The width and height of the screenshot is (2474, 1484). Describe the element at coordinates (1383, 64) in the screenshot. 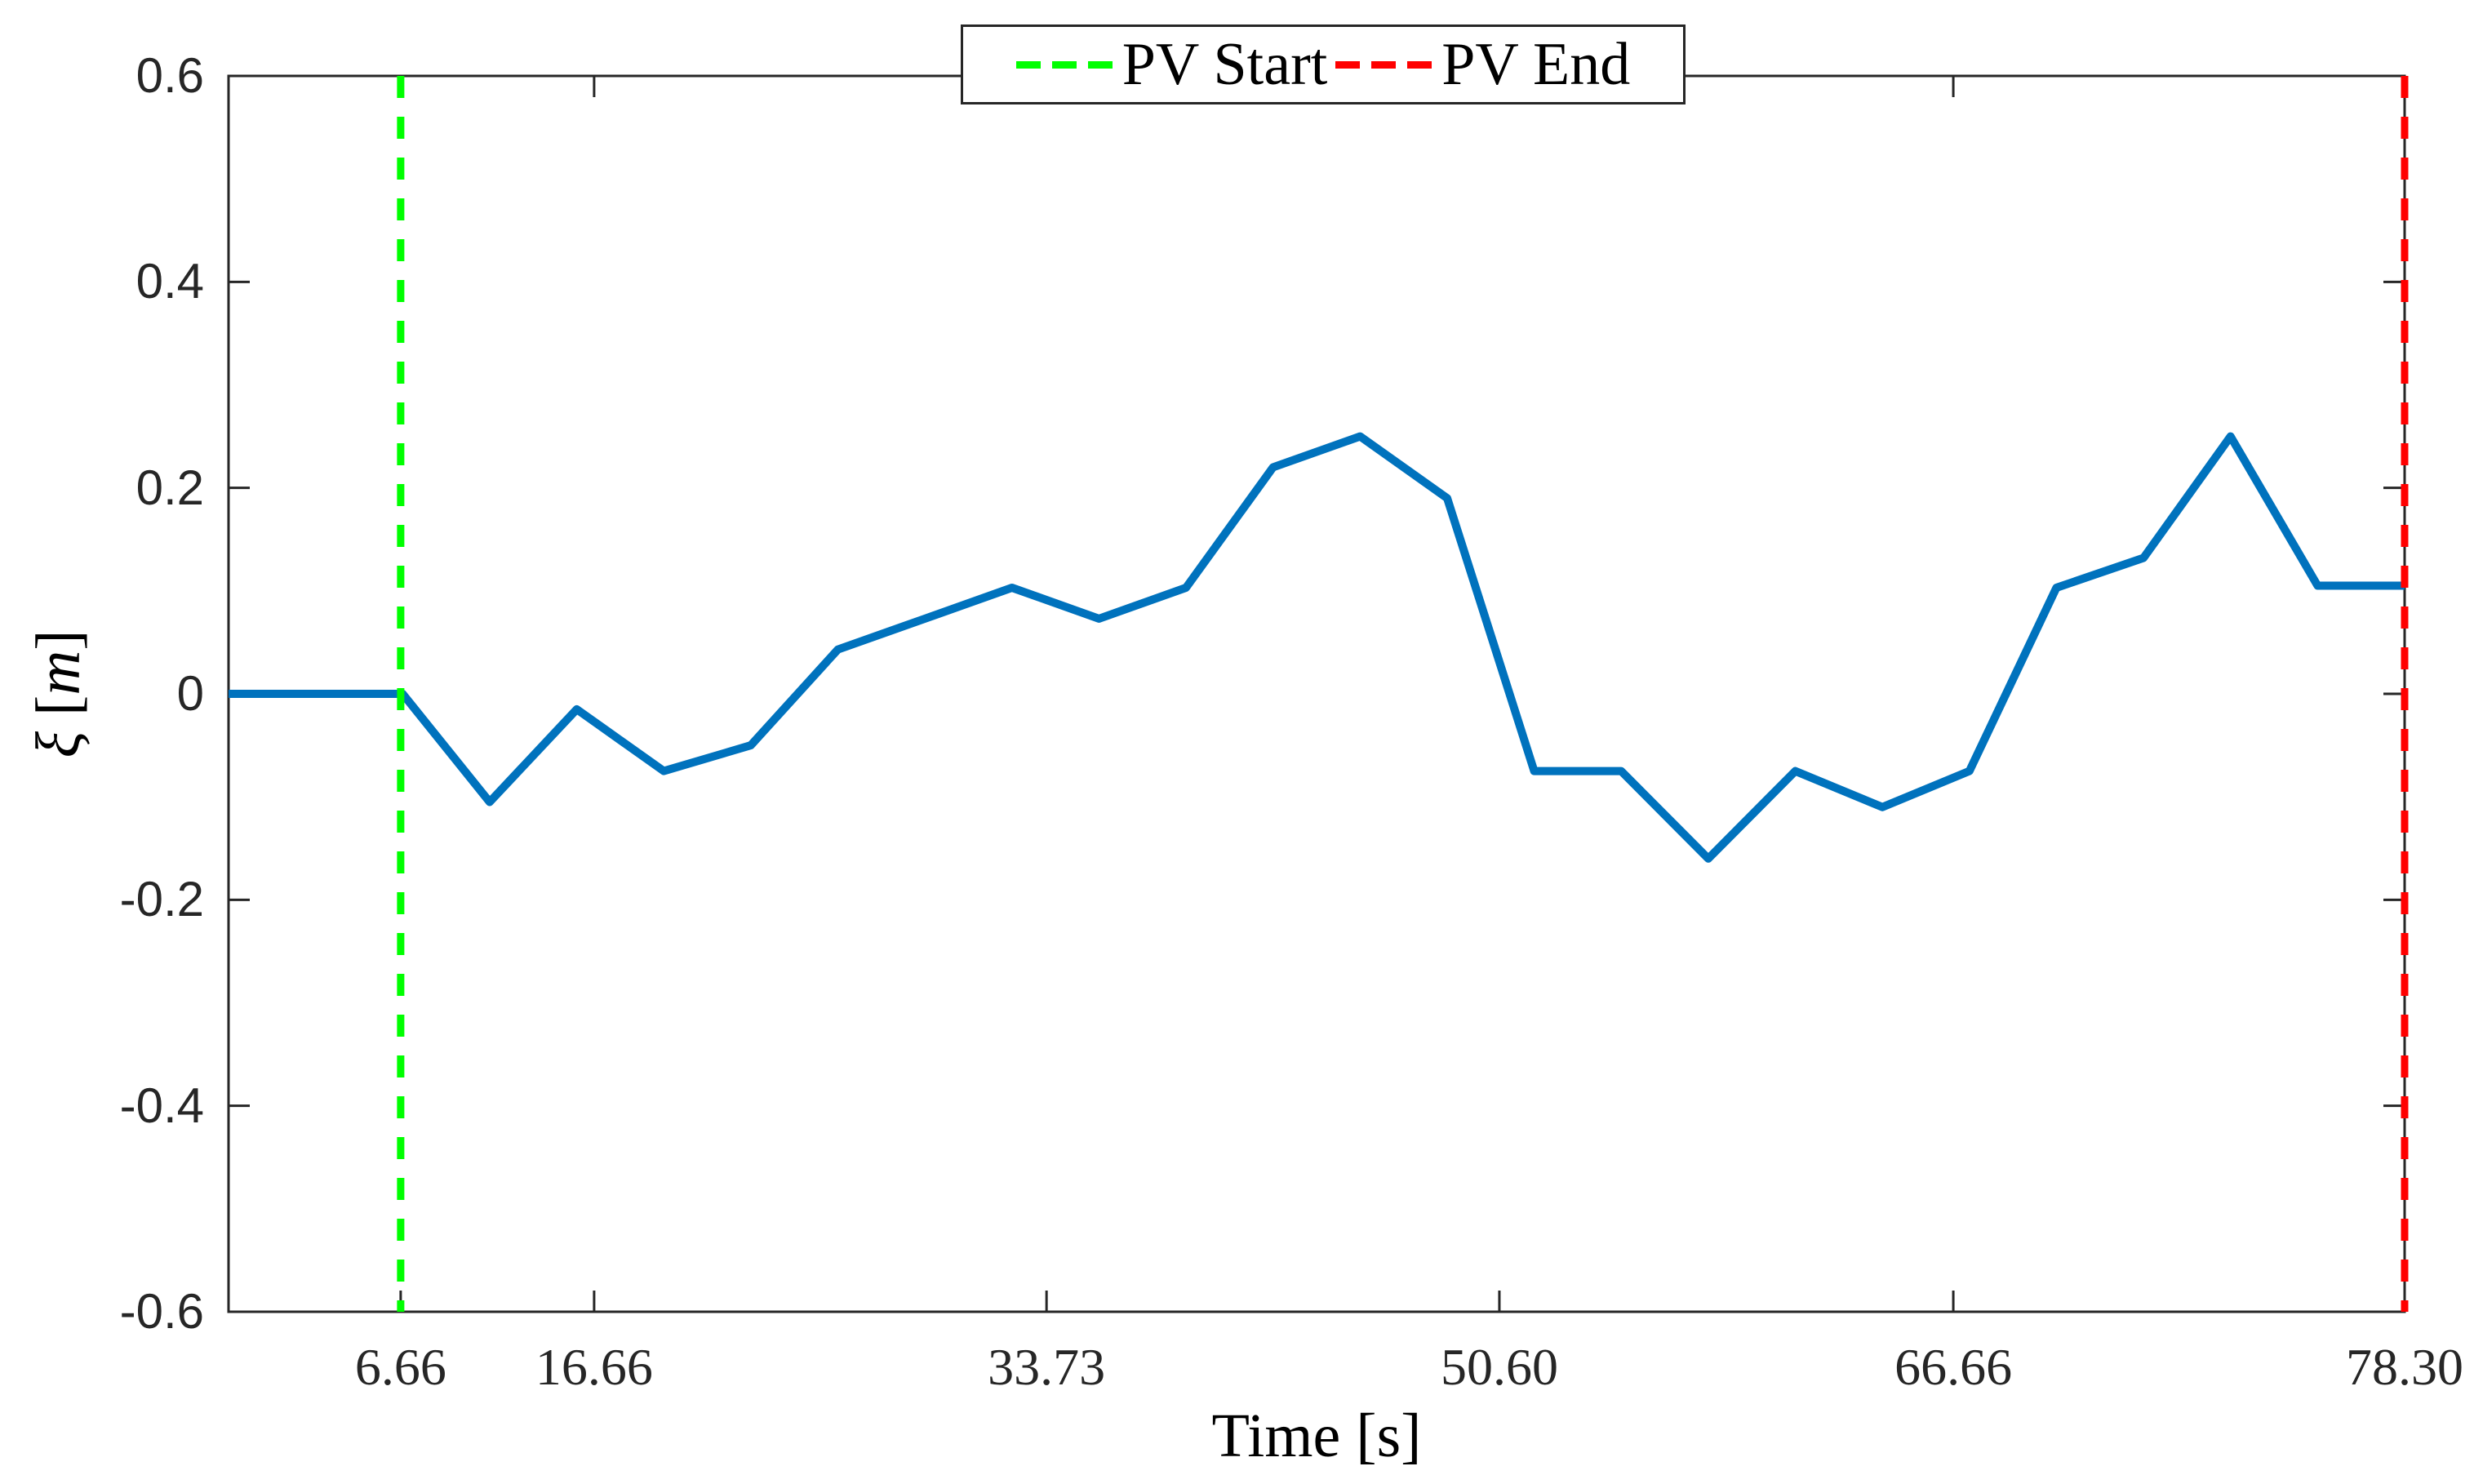

I see `pv-end-dashed-line-sample` at that location.